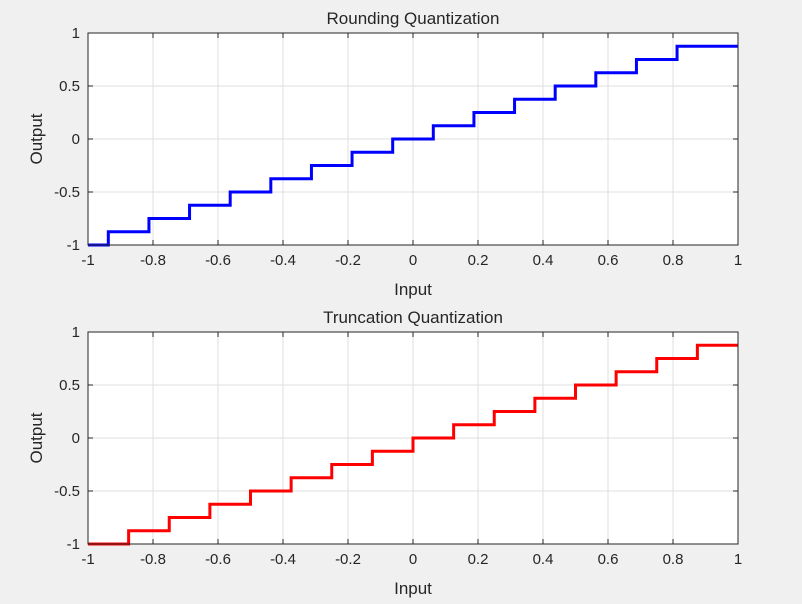 The width and height of the screenshot is (802, 604). Describe the element at coordinates (413, 18) in the screenshot. I see `chart-title: Rounding Quantization` at that location.